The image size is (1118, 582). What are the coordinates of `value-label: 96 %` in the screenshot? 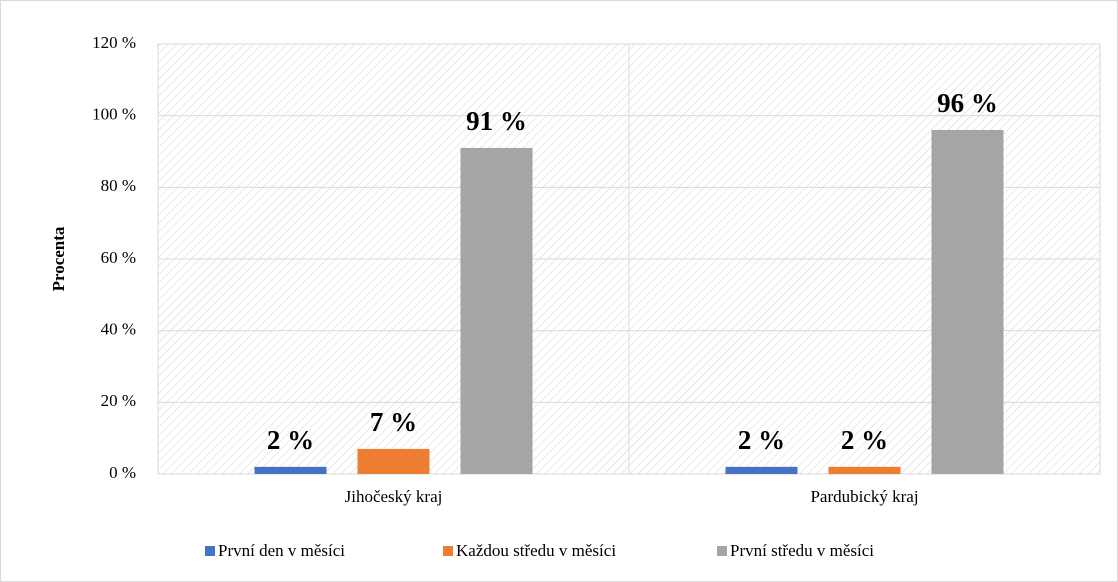 It's located at (967, 103).